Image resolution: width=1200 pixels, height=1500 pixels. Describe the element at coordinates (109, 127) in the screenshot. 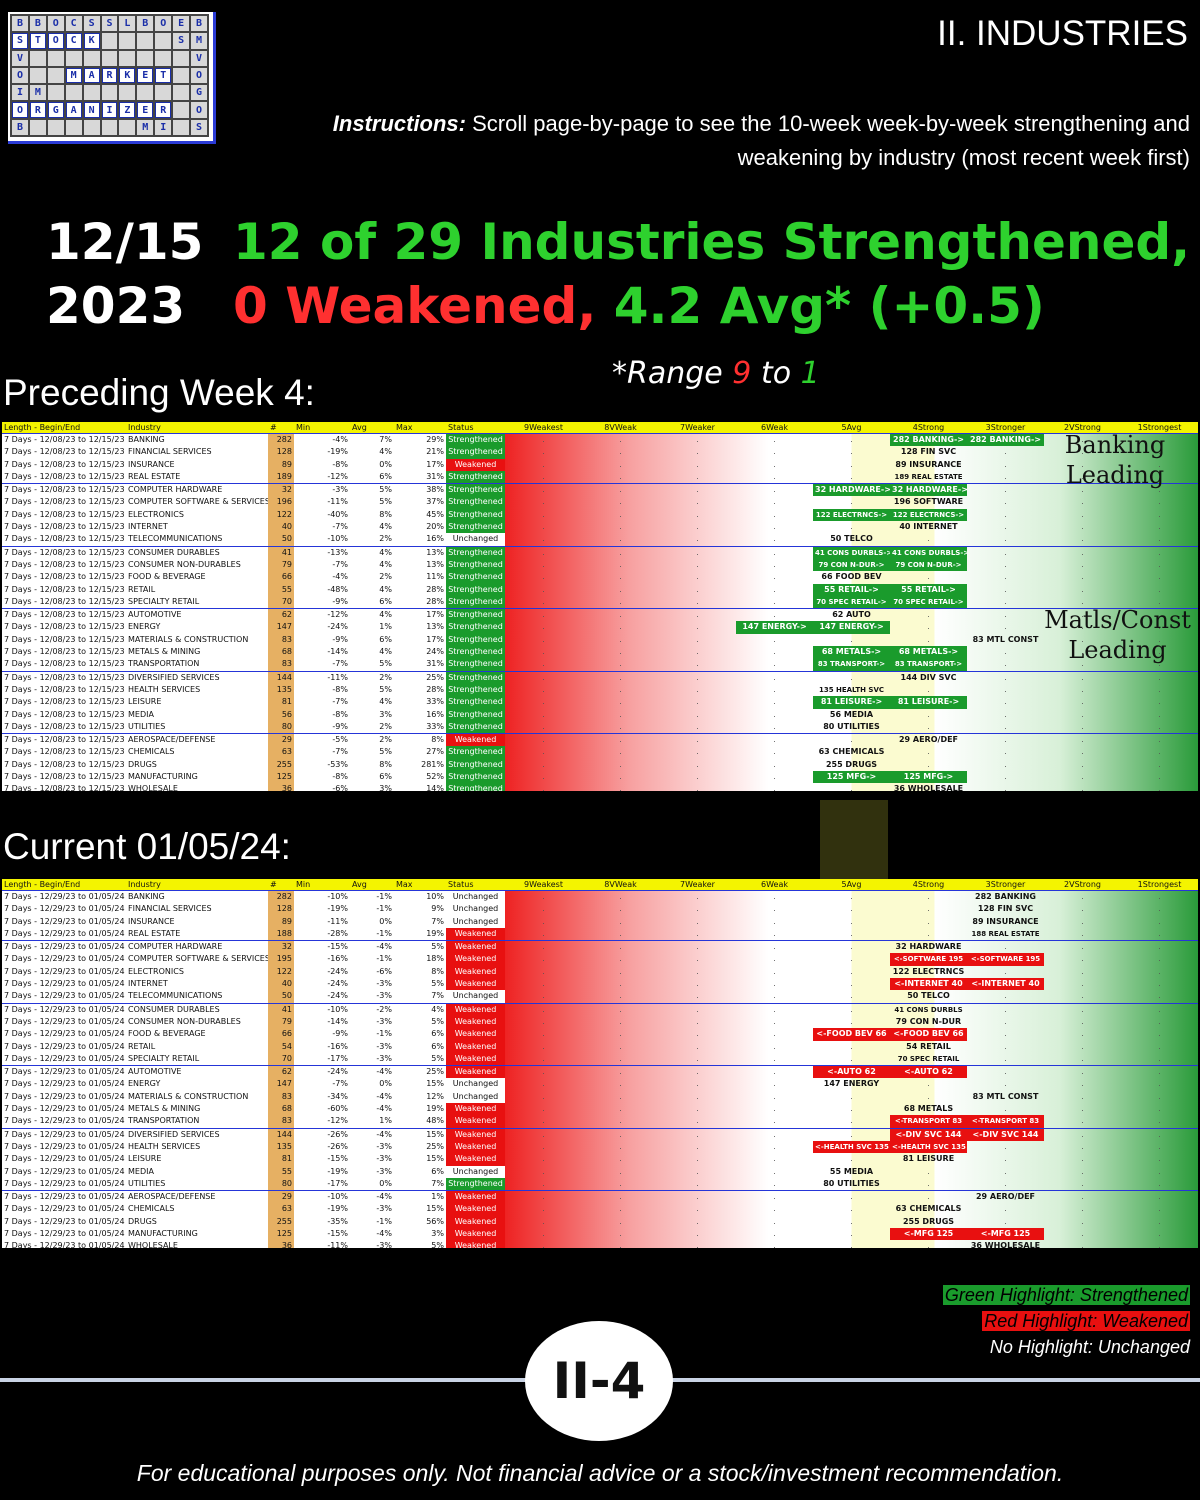

I see `logo-letter-cell` at that location.